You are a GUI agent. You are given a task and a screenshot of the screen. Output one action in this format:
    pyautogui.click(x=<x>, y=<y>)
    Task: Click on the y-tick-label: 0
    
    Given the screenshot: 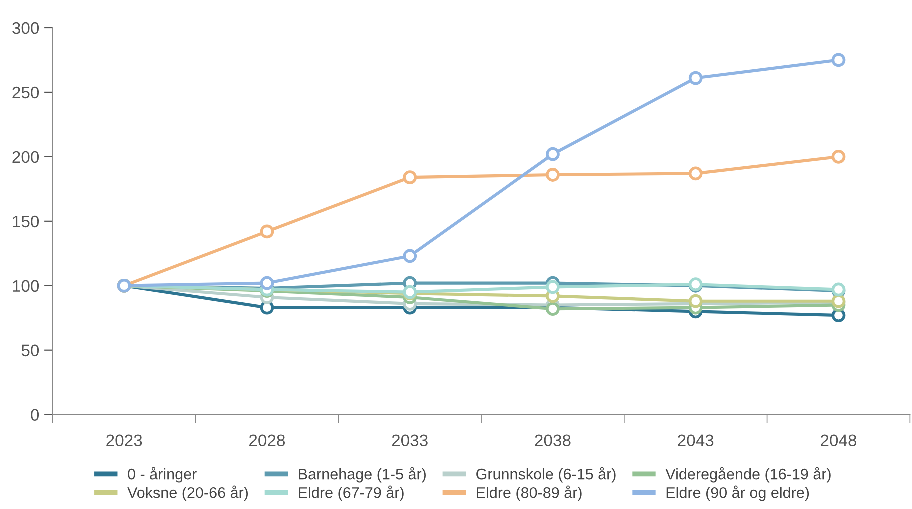 What is the action you would take?
    pyautogui.click(x=35, y=415)
    